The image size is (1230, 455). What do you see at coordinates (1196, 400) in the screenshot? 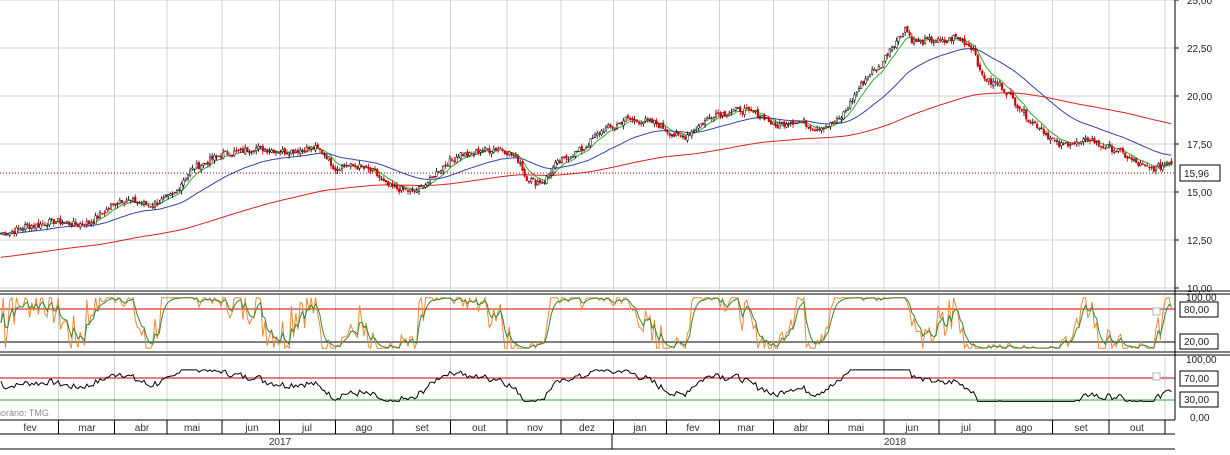
I see `rsi-30-label: 30,00` at bounding box center [1196, 400].